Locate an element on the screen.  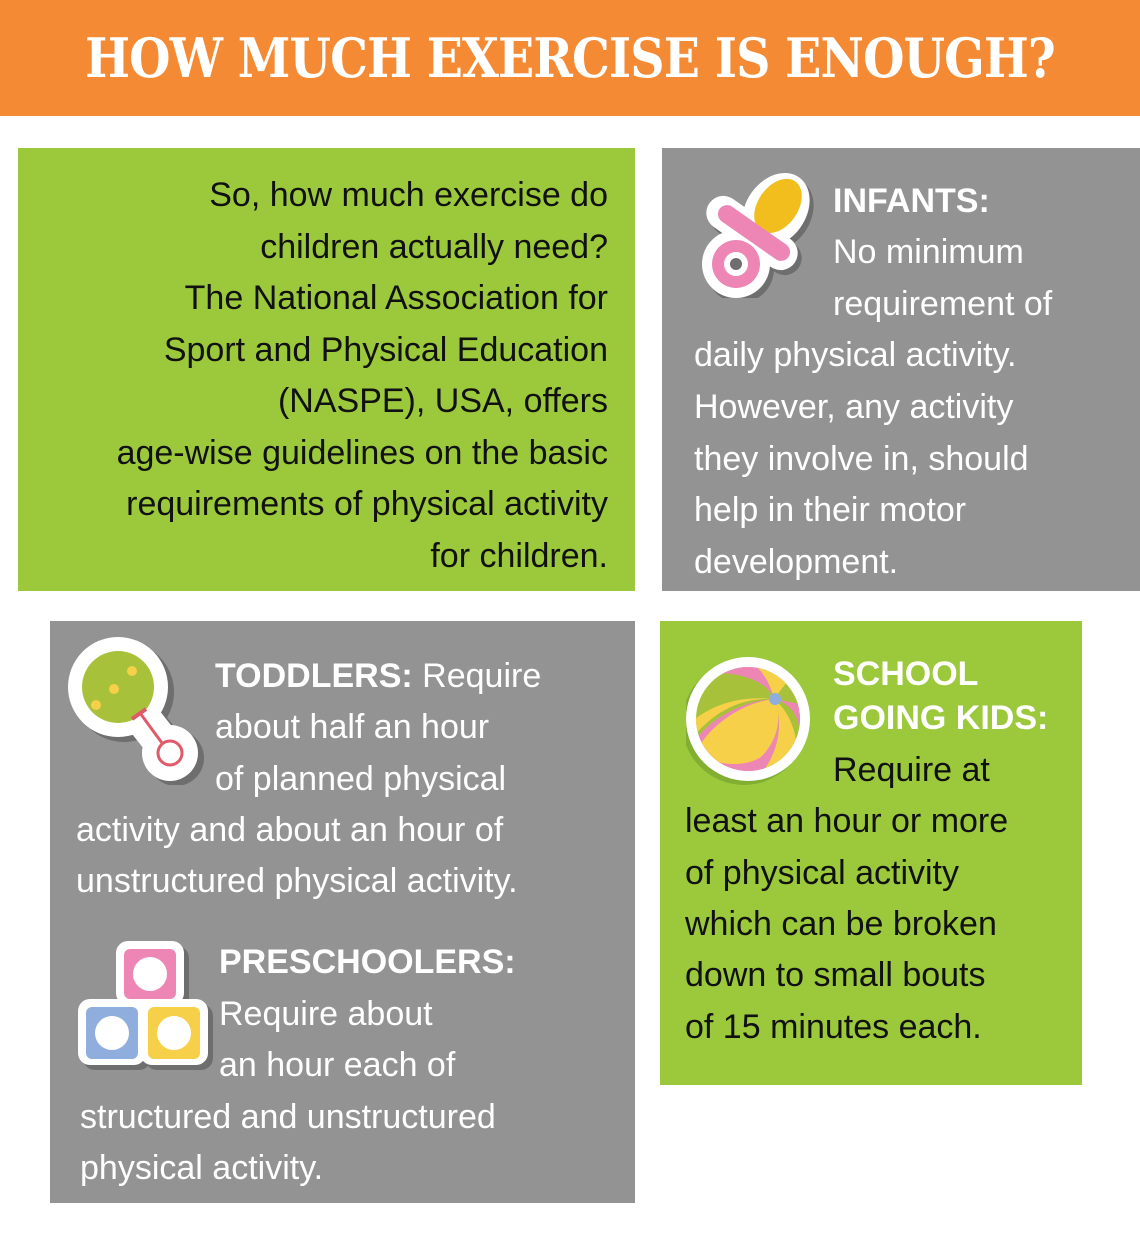
page-title: HOW MUCH EXERCISE IS ENOUGH? is located at coordinates (570, 58).